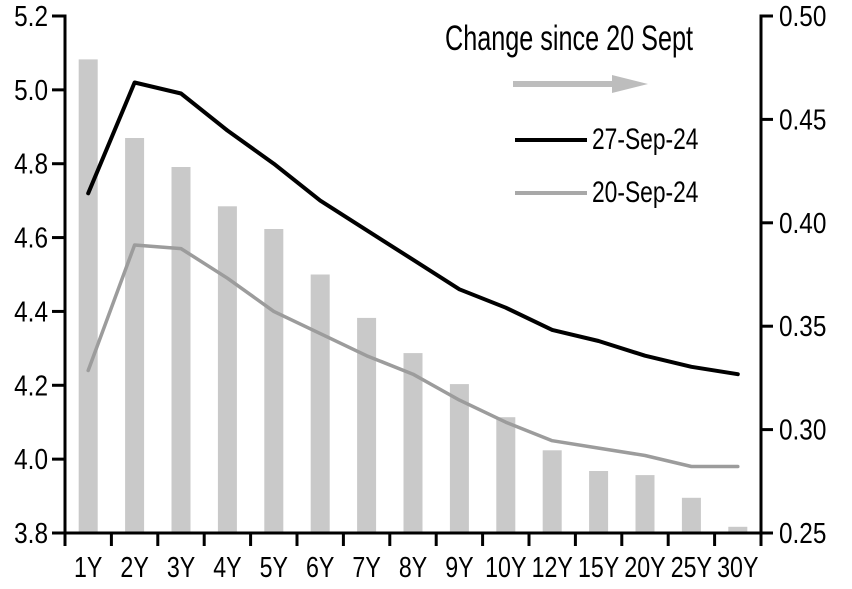  Describe the element at coordinates (645, 192) in the screenshot. I see `legend-label-20sep: 20-Sep-24` at that location.